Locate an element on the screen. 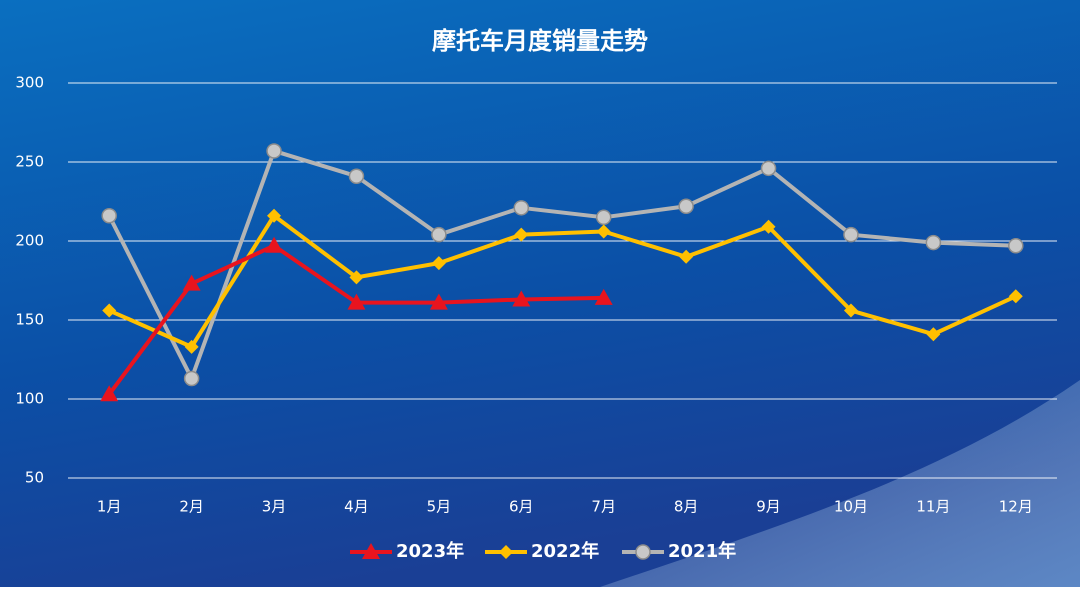 The image size is (1080, 591). x-tick-label: 10月 is located at coordinates (851, 507).